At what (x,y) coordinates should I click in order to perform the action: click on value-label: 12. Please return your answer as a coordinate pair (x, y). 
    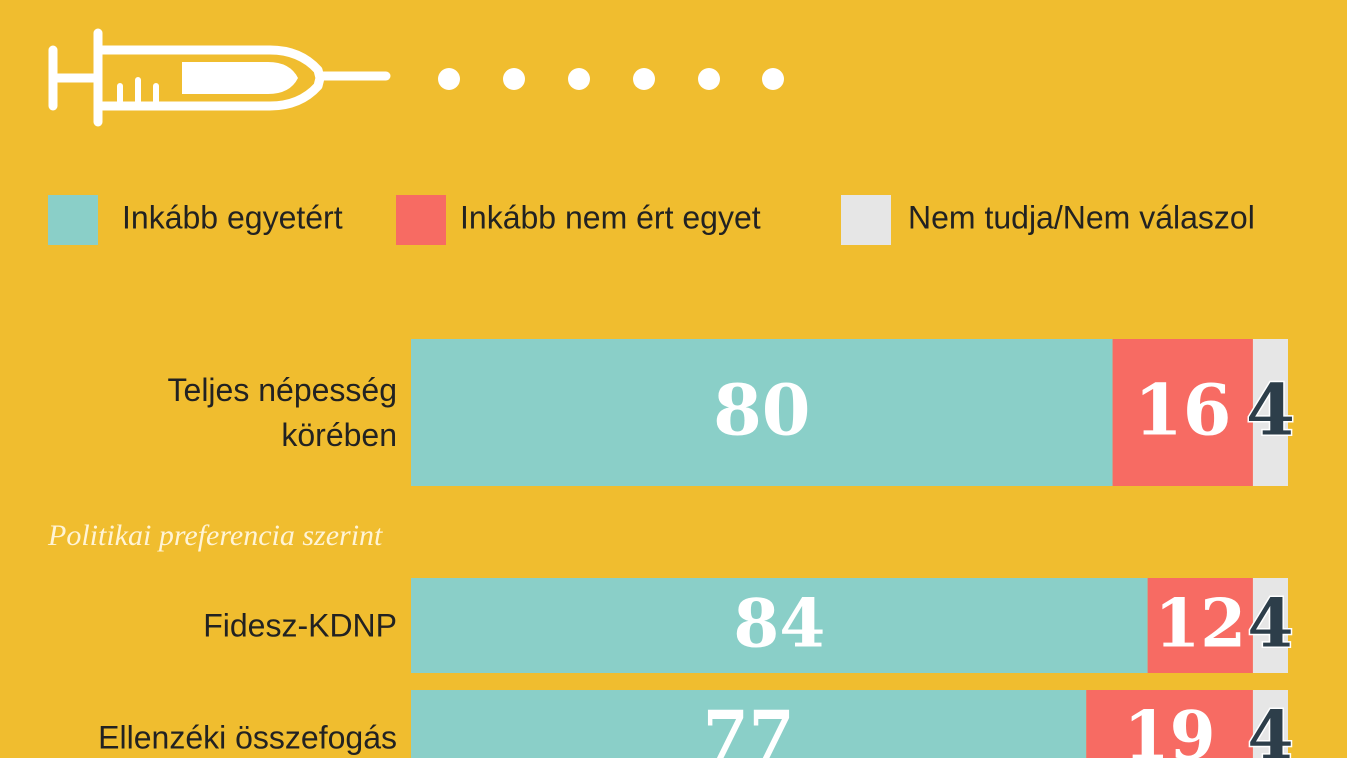
    Looking at the image, I should click on (1200, 624).